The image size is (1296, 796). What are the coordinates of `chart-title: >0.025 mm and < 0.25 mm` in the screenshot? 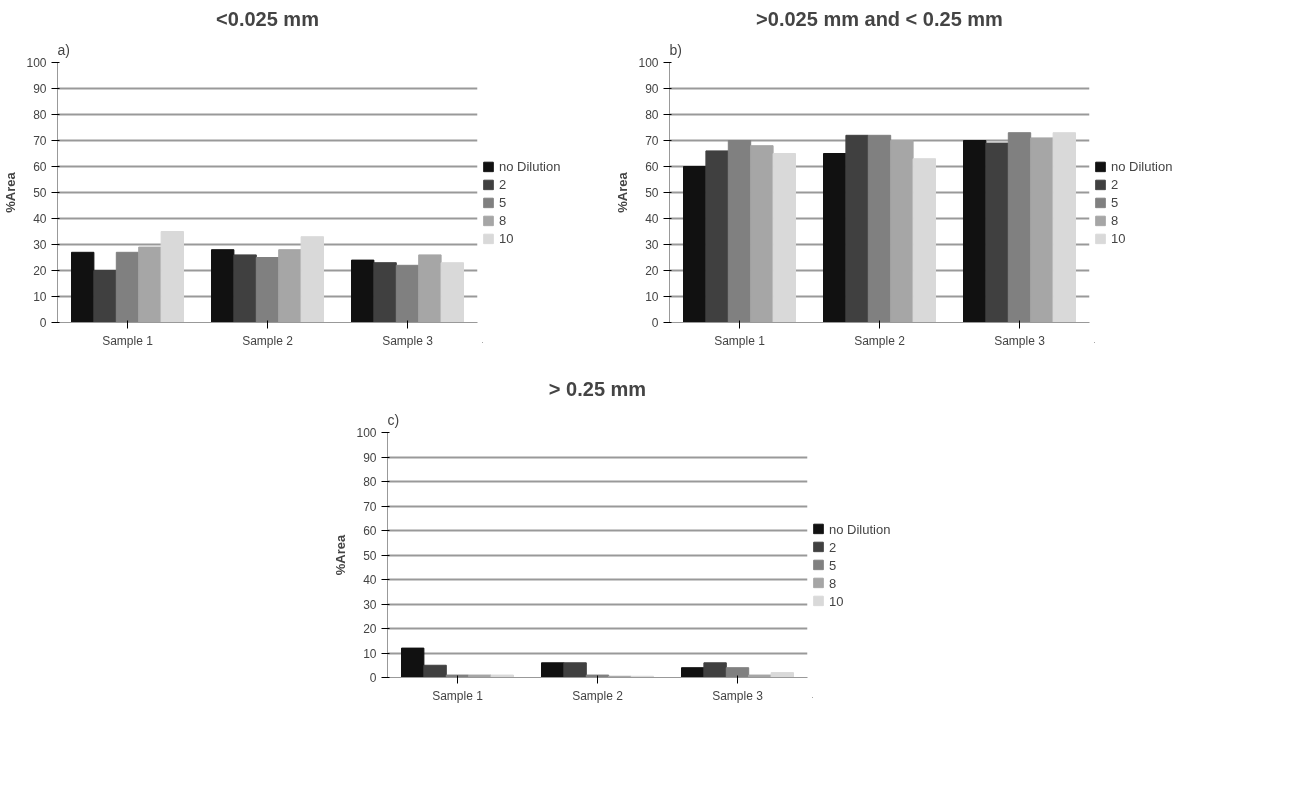 It's located at (879, 18).